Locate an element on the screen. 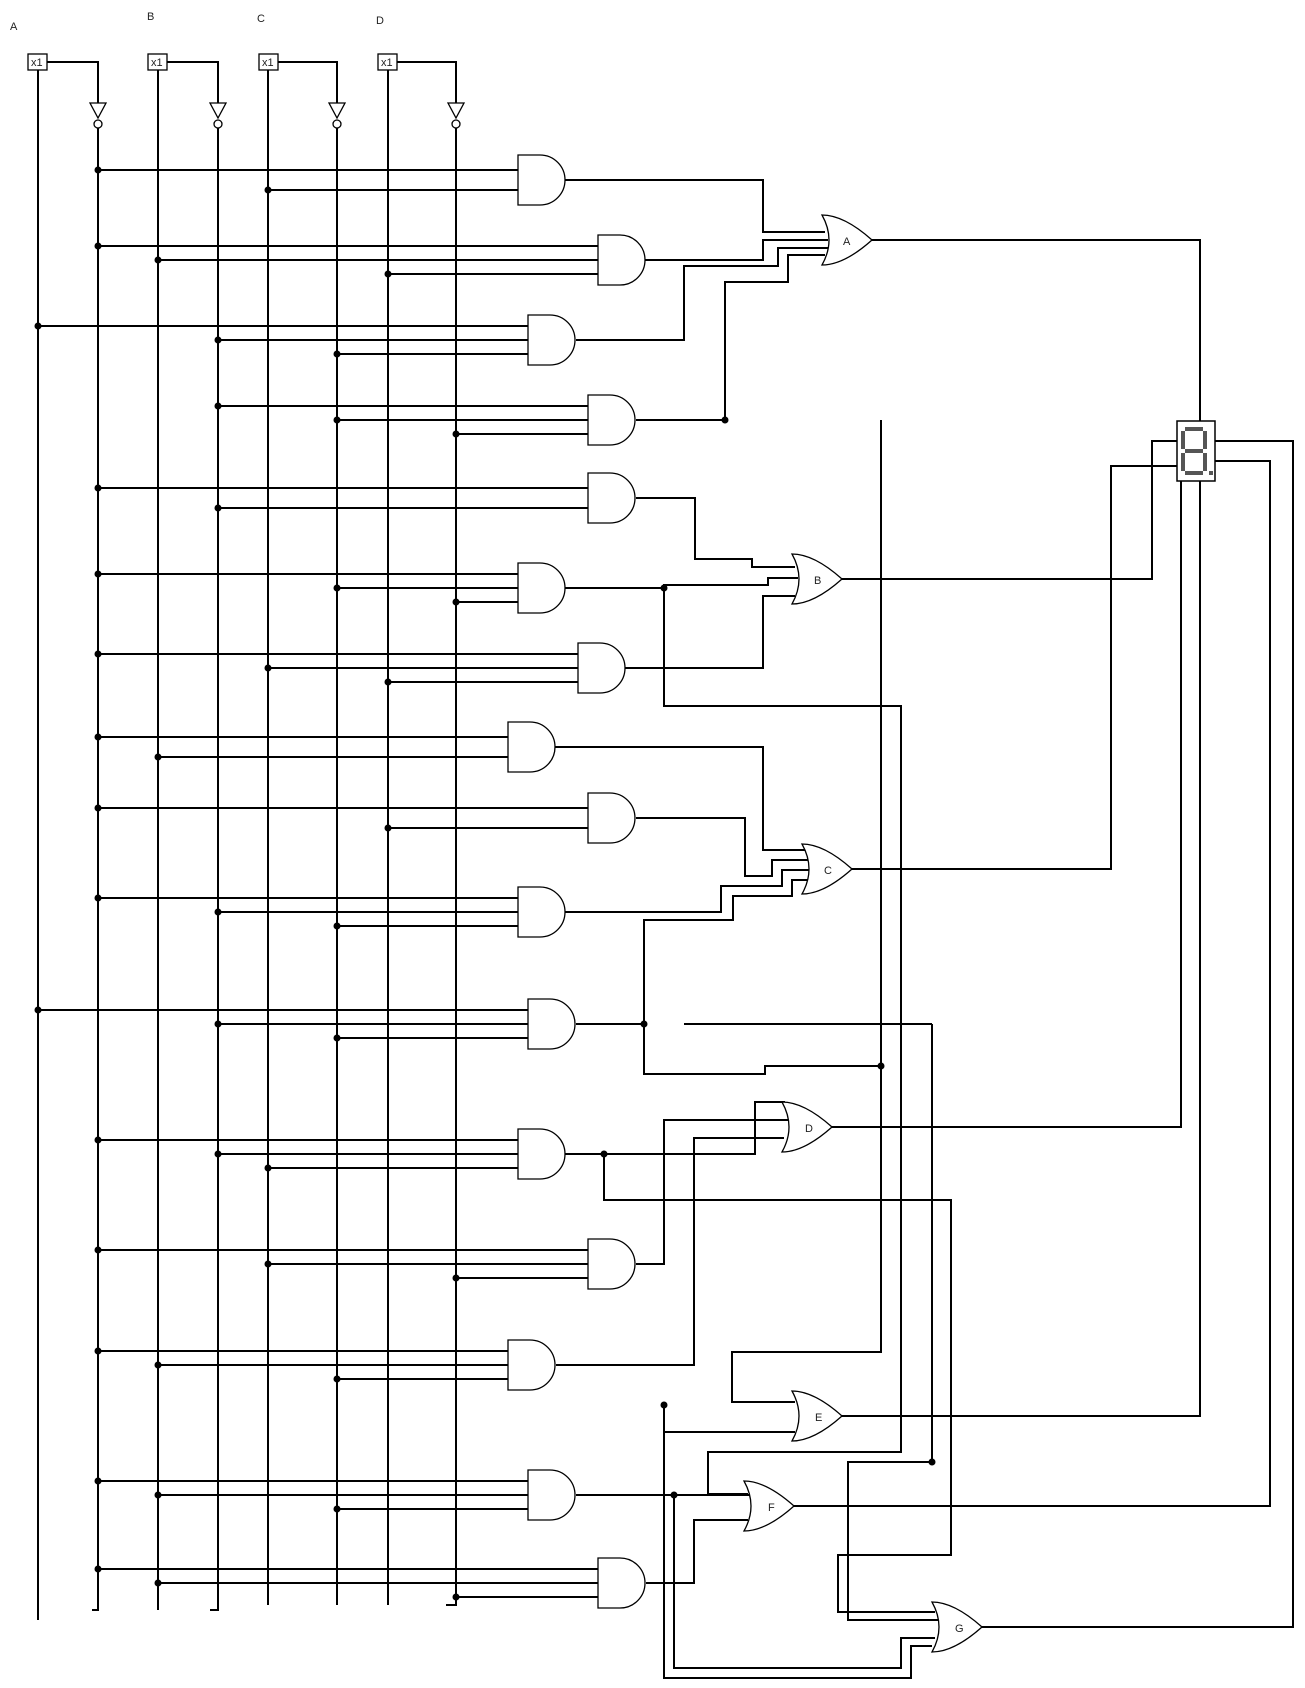 The height and width of the screenshot is (1688, 1305). inverter-c is located at coordinates (337, 115).